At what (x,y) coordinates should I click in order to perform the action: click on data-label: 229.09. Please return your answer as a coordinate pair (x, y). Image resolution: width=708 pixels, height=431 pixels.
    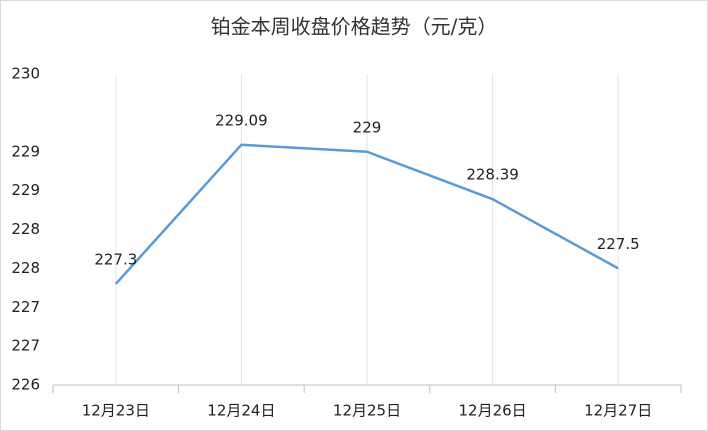
    Looking at the image, I should click on (241, 120).